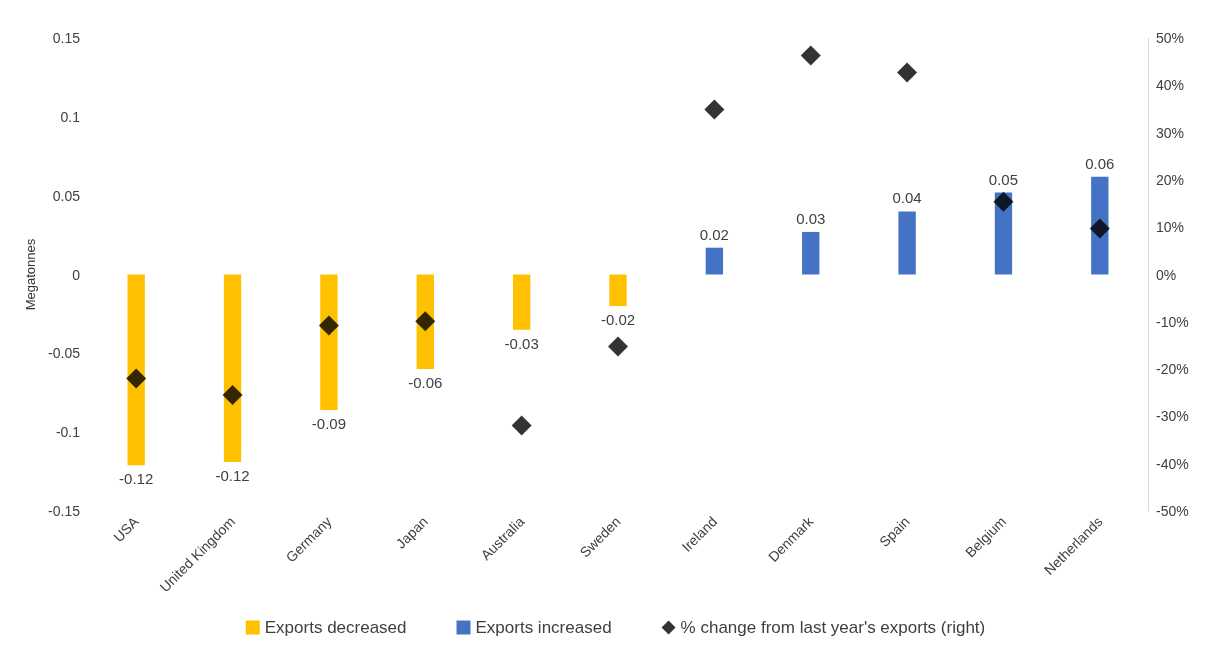  What do you see at coordinates (31, 274) in the screenshot?
I see `y-axis-title: Megatonnes` at bounding box center [31, 274].